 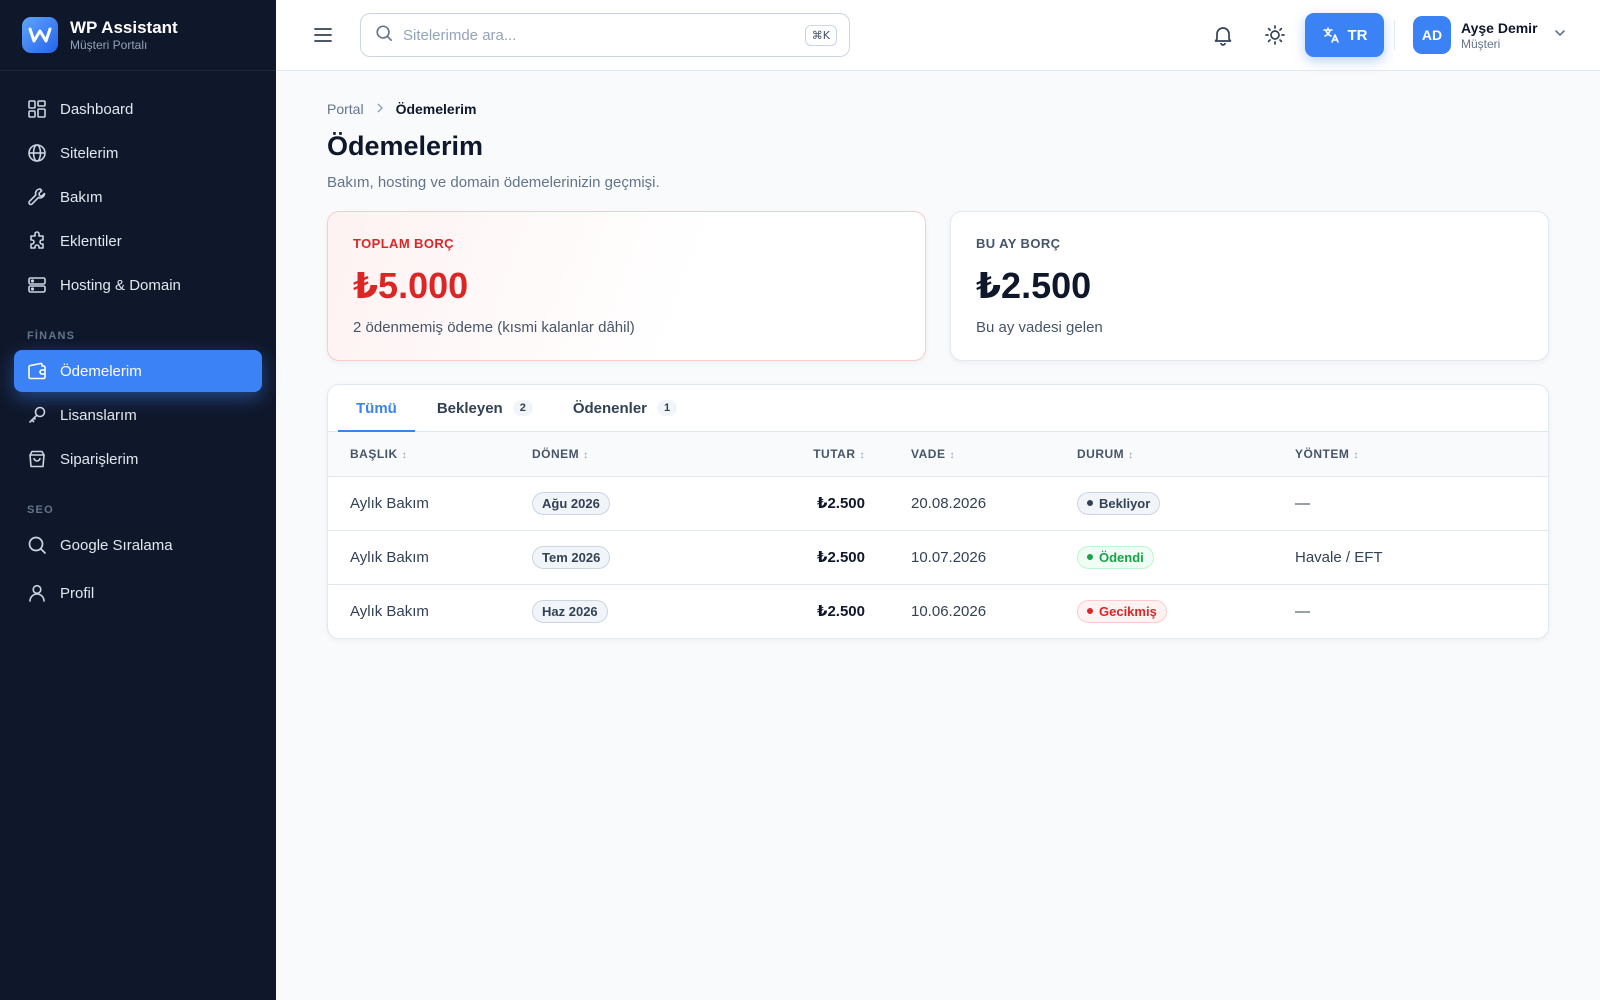 What do you see at coordinates (485, 408) in the screenshot?
I see `tab-bekleyen: Bekleyen 2` at bounding box center [485, 408].